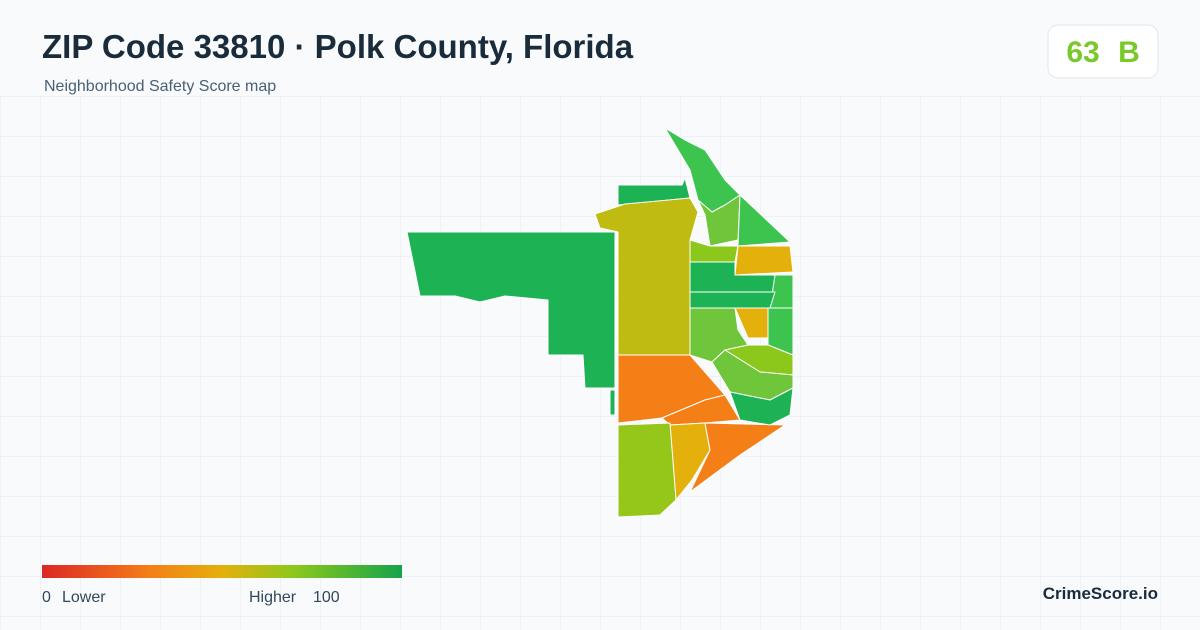 This screenshot has height=630, width=1200. Describe the element at coordinates (273, 597) in the screenshot. I see `legend-max-label: Higher` at that location.